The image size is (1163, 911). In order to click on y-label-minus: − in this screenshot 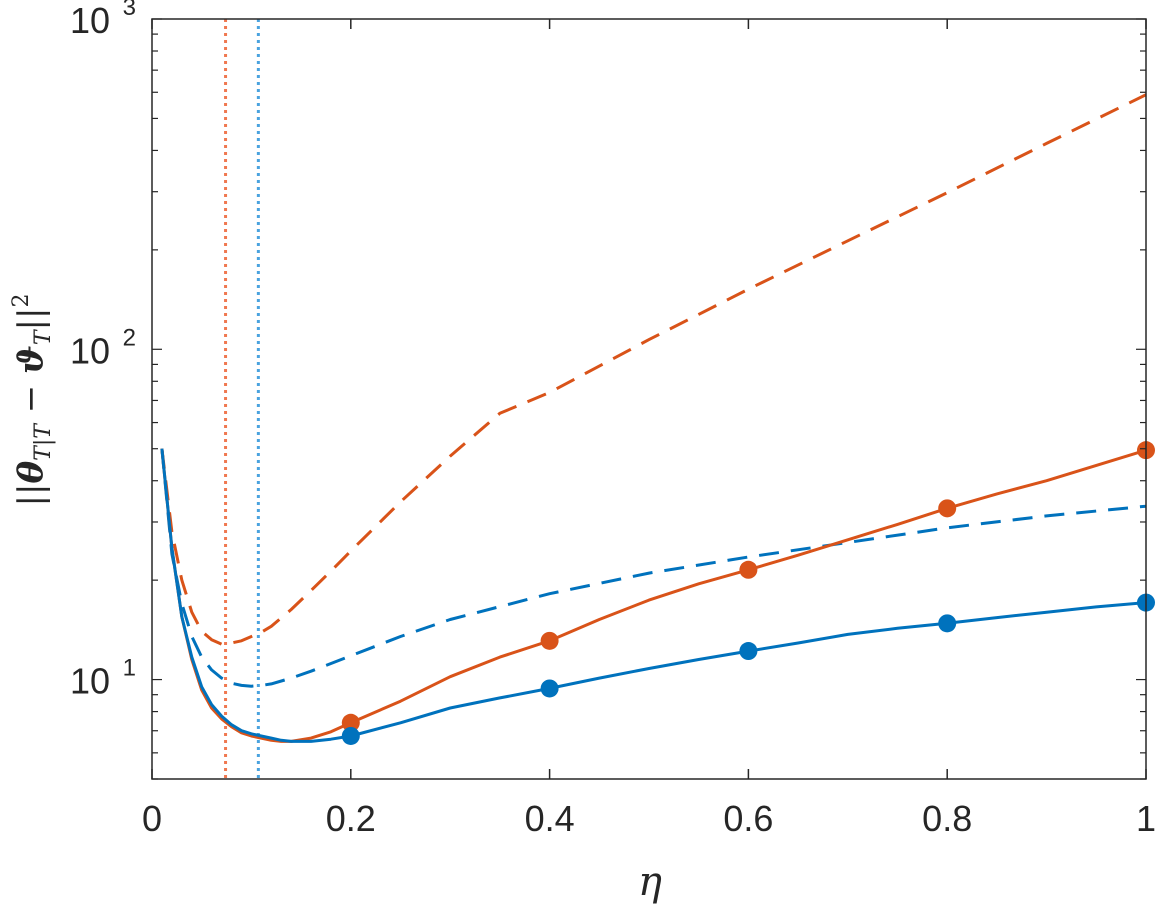, I will do `click(31, 399)`.